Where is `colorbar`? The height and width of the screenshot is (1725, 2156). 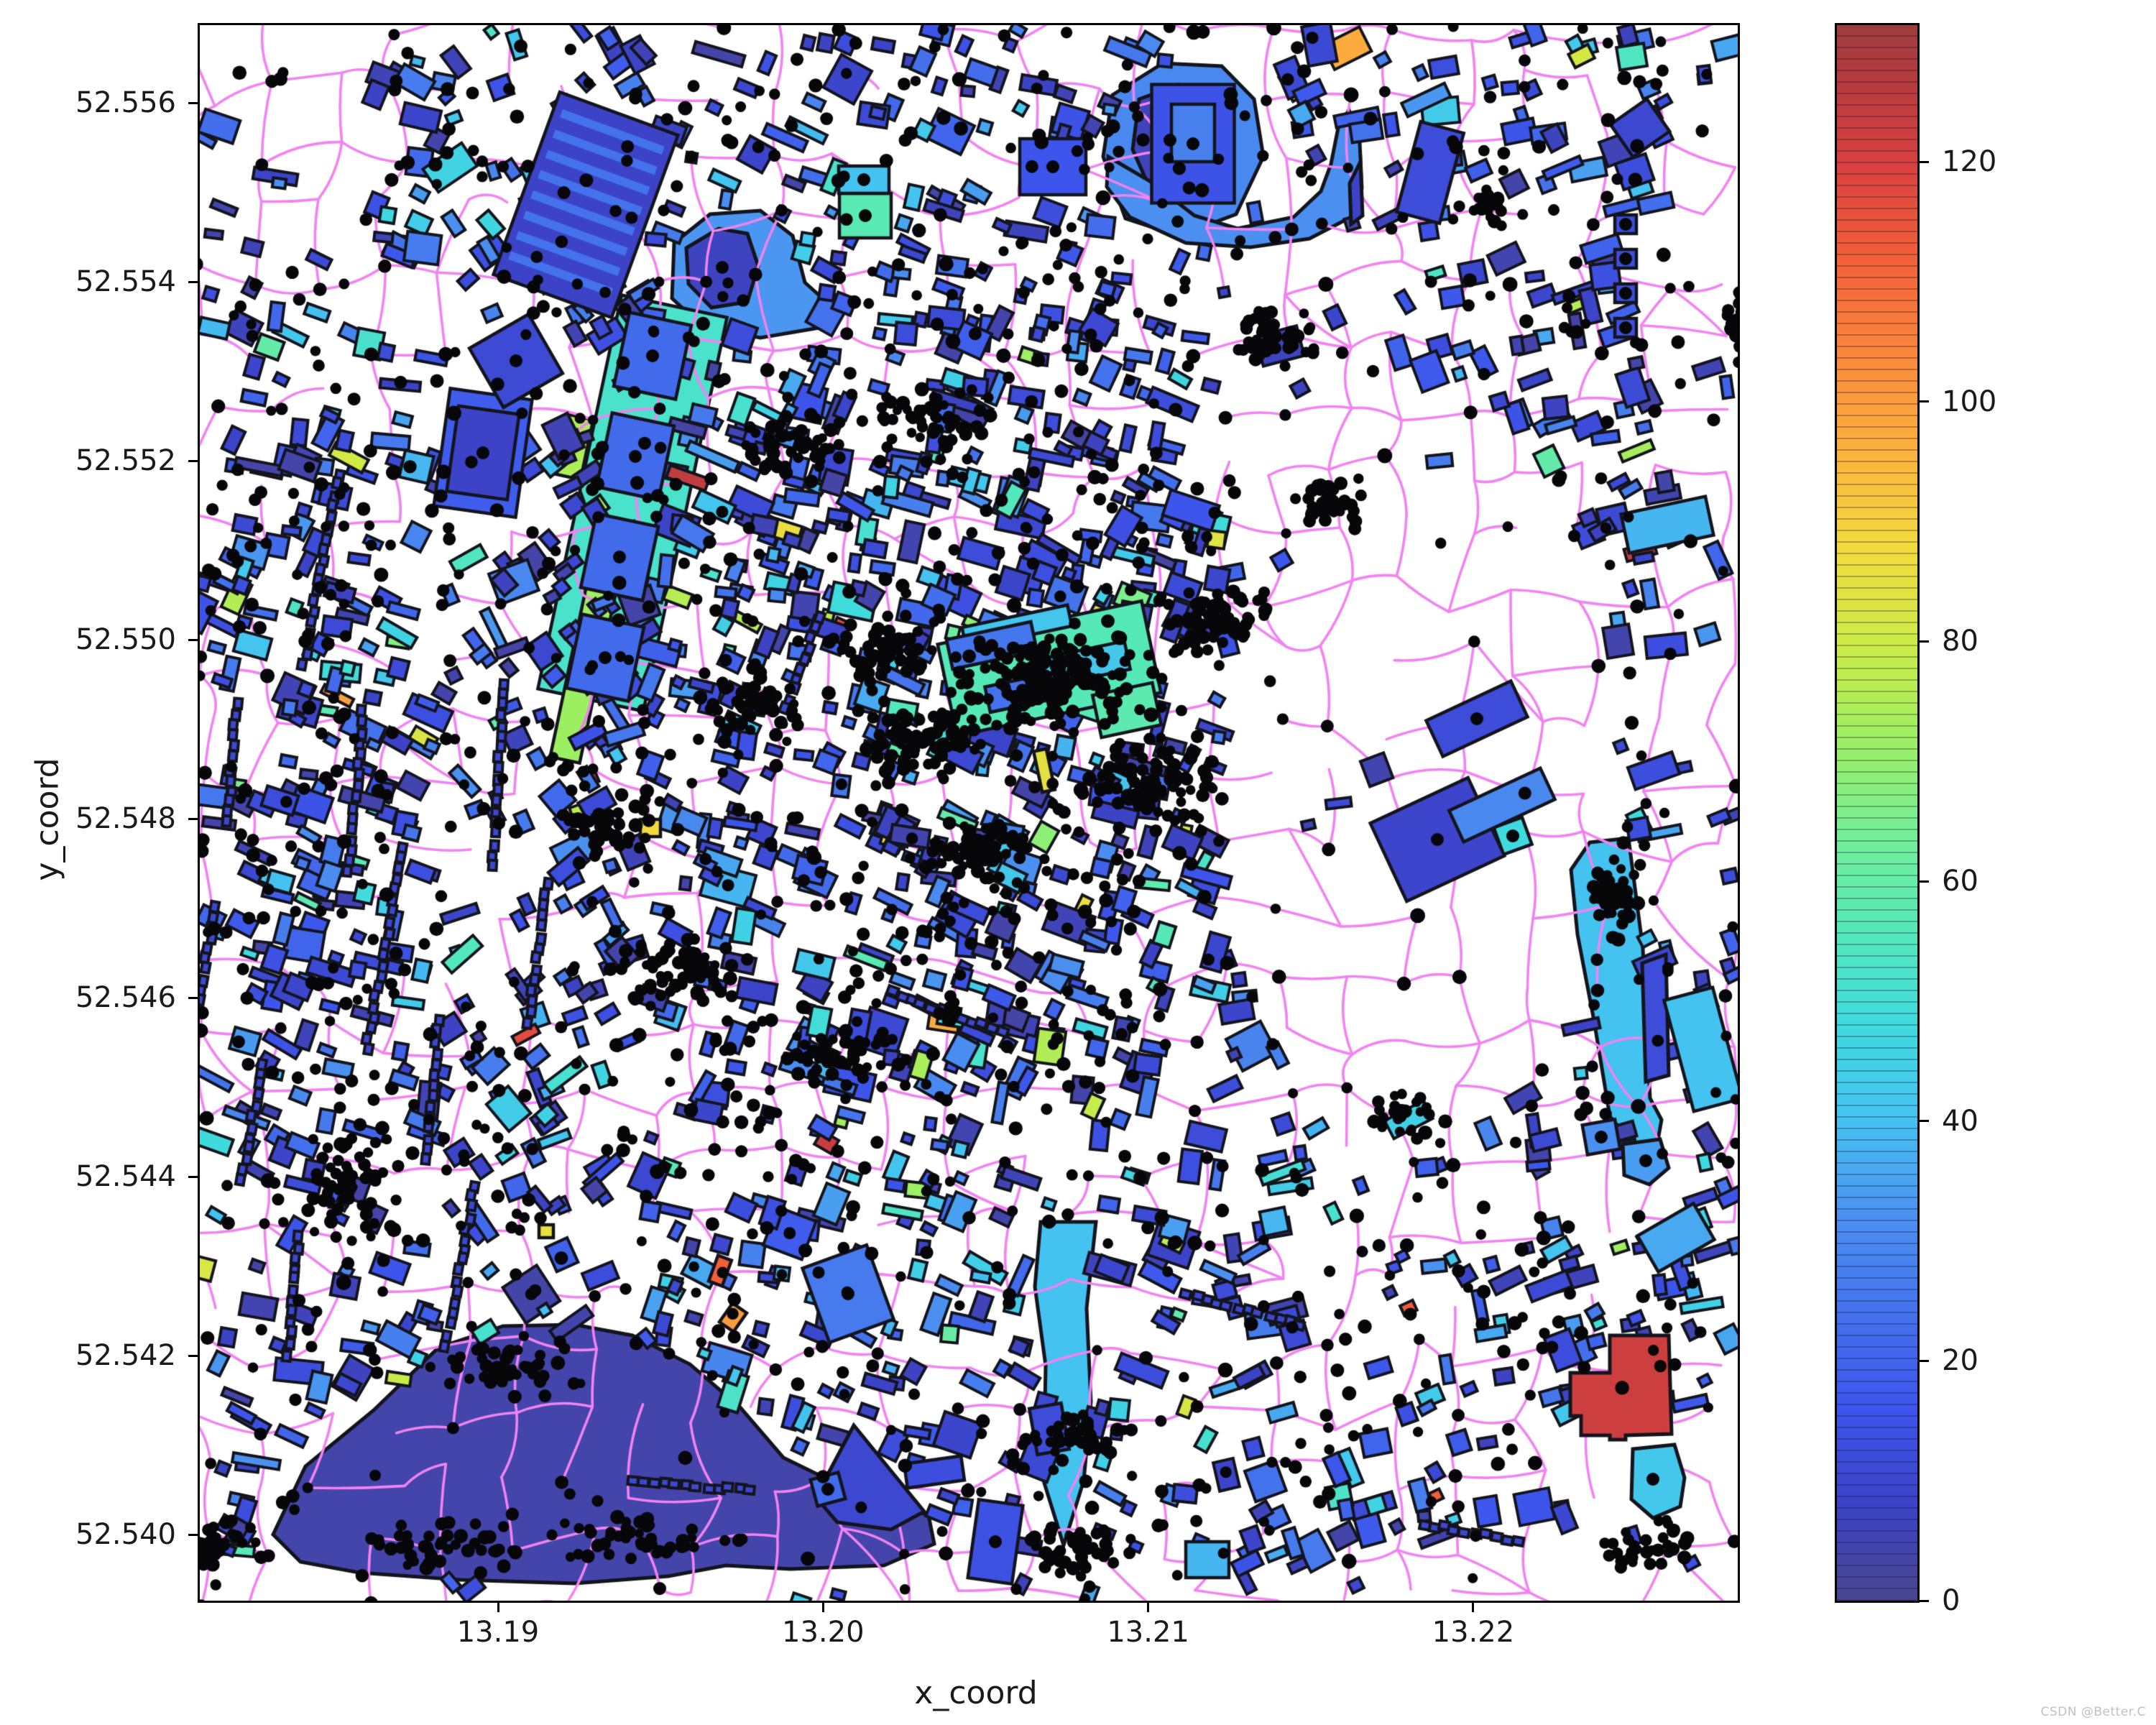 colorbar is located at coordinates (1878, 813).